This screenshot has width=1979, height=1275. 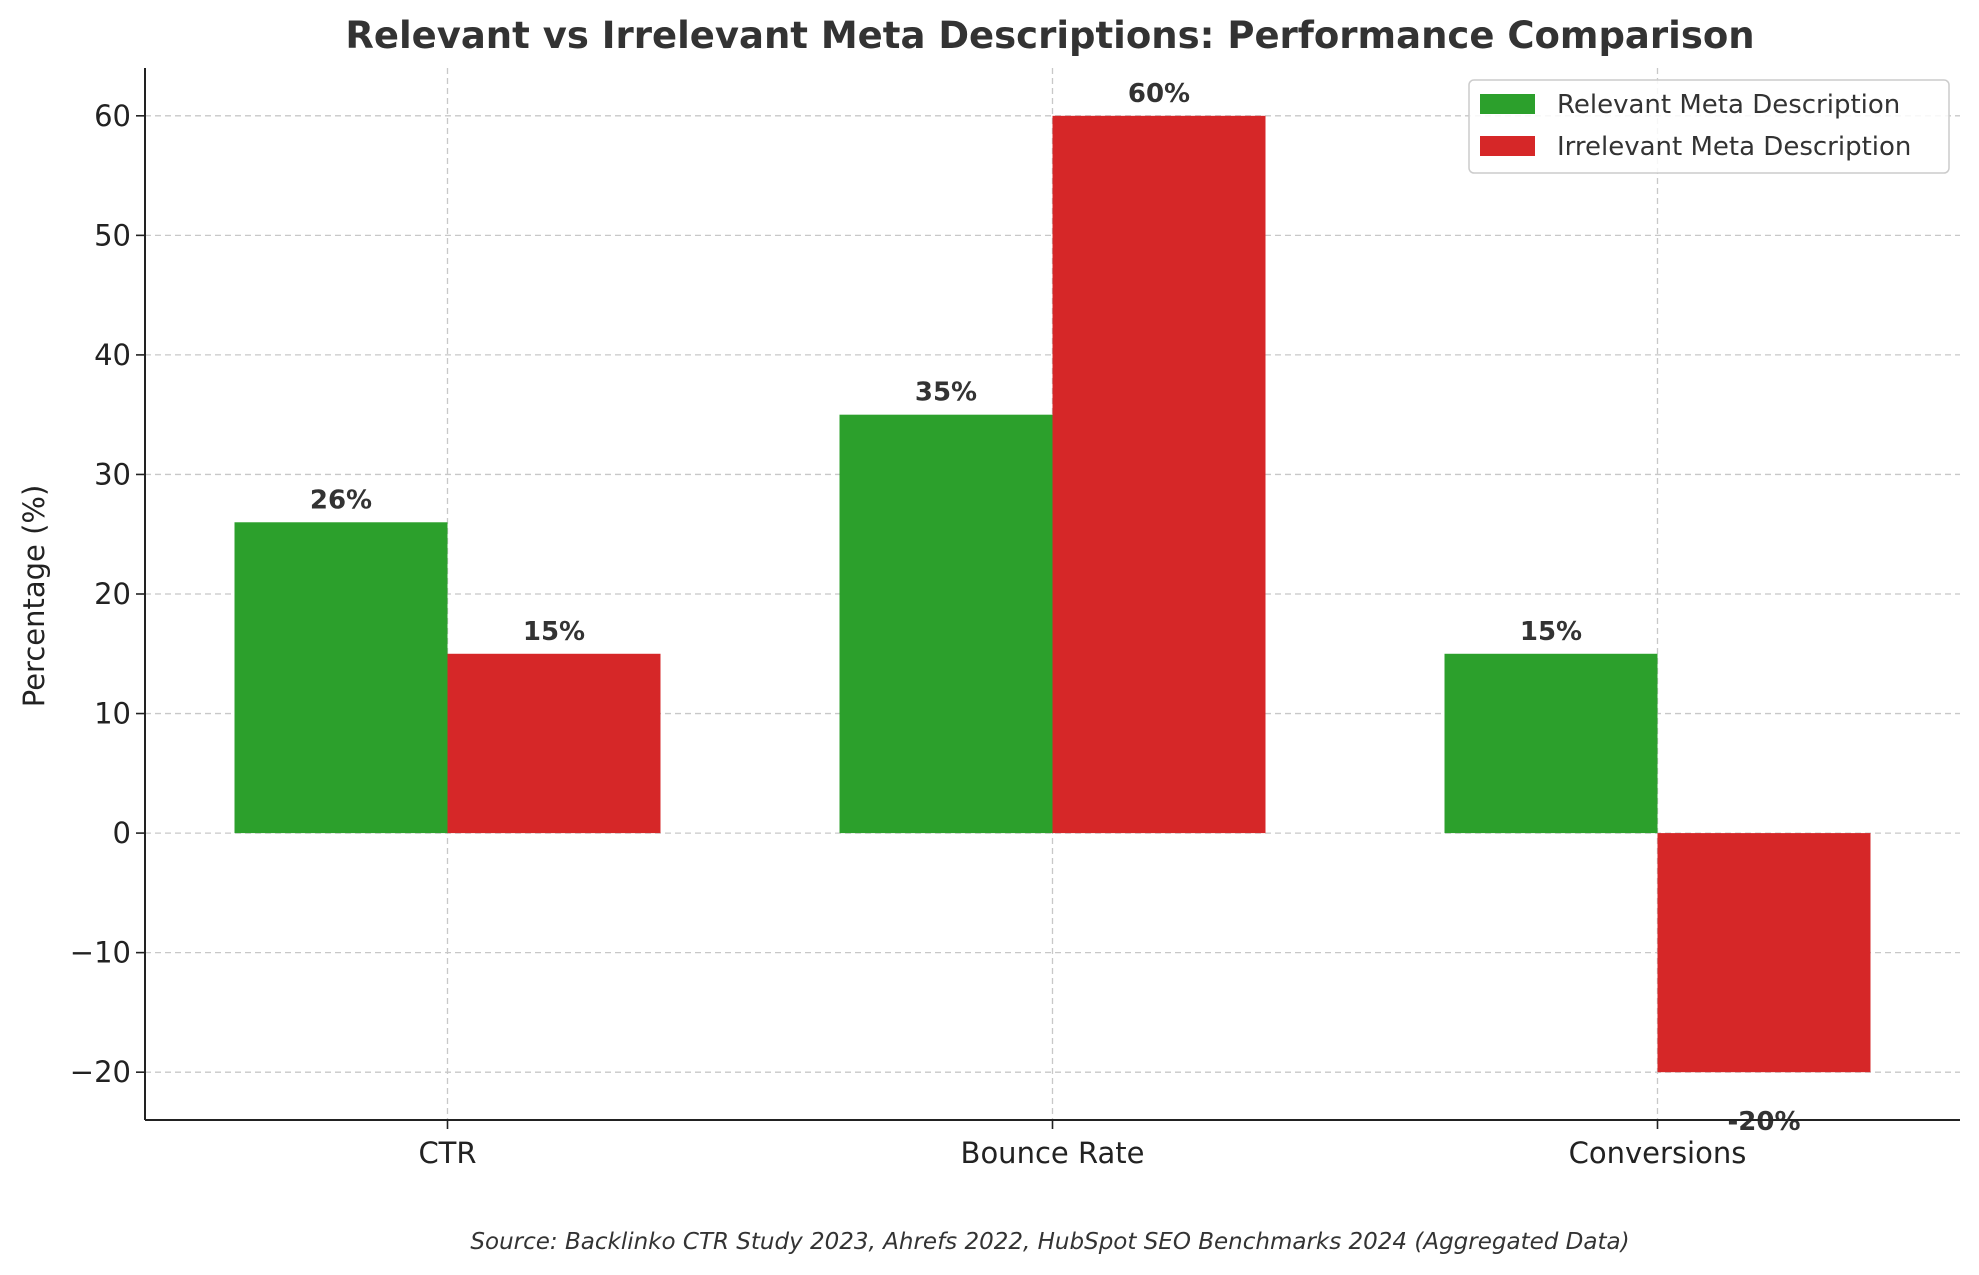 What do you see at coordinates (112, 474) in the screenshot?
I see `y-tick-label: 30` at bounding box center [112, 474].